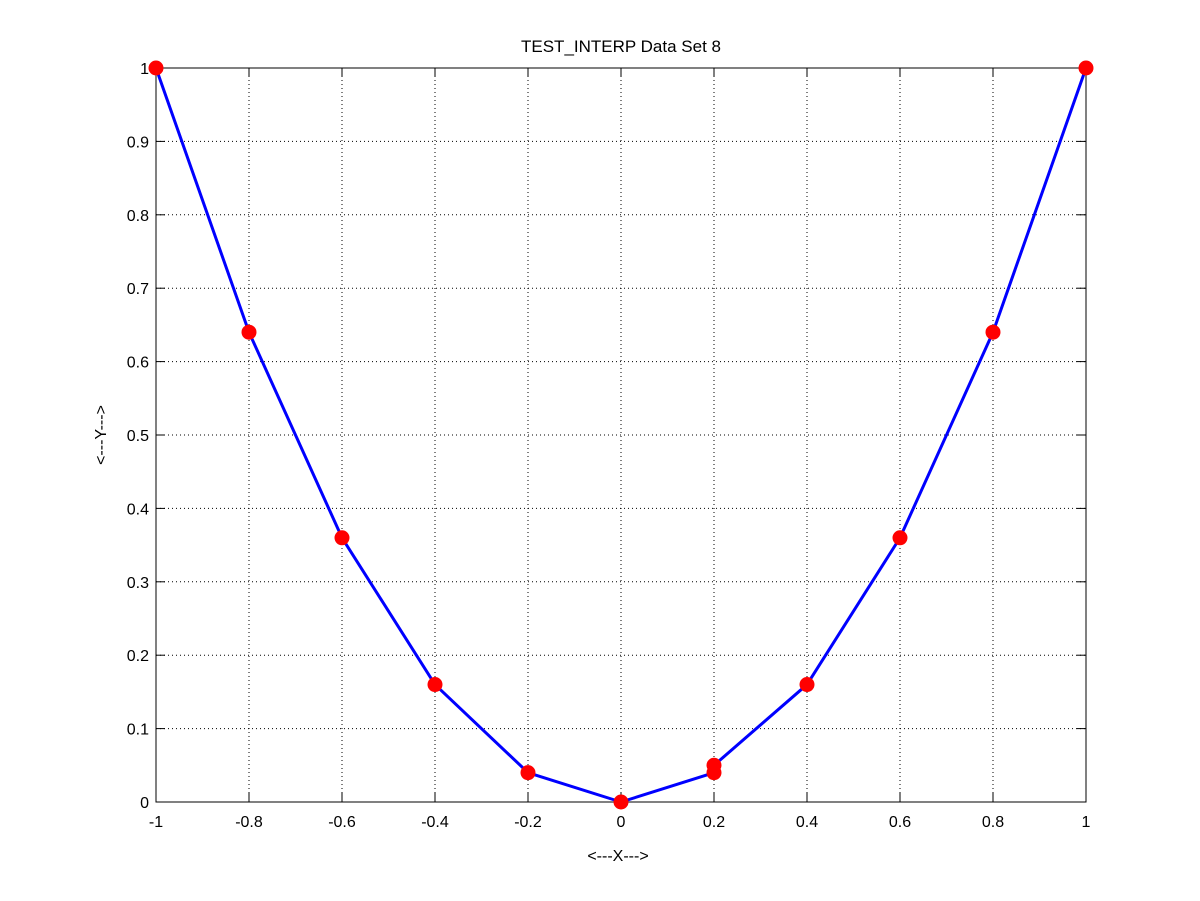 Image resolution: width=1200 pixels, height=901 pixels. What do you see at coordinates (342, 822) in the screenshot?
I see `x-tick-label: -0.6` at bounding box center [342, 822].